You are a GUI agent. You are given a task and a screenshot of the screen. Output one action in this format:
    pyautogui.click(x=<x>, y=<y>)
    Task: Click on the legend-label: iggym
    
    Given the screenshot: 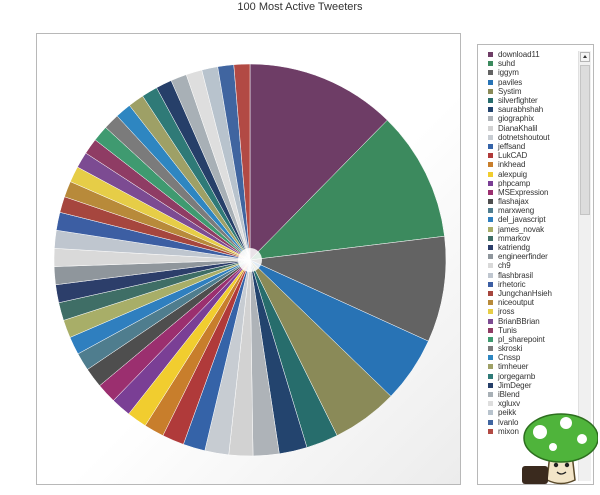 What is the action you would take?
    pyautogui.click(x=508, y=73)
    